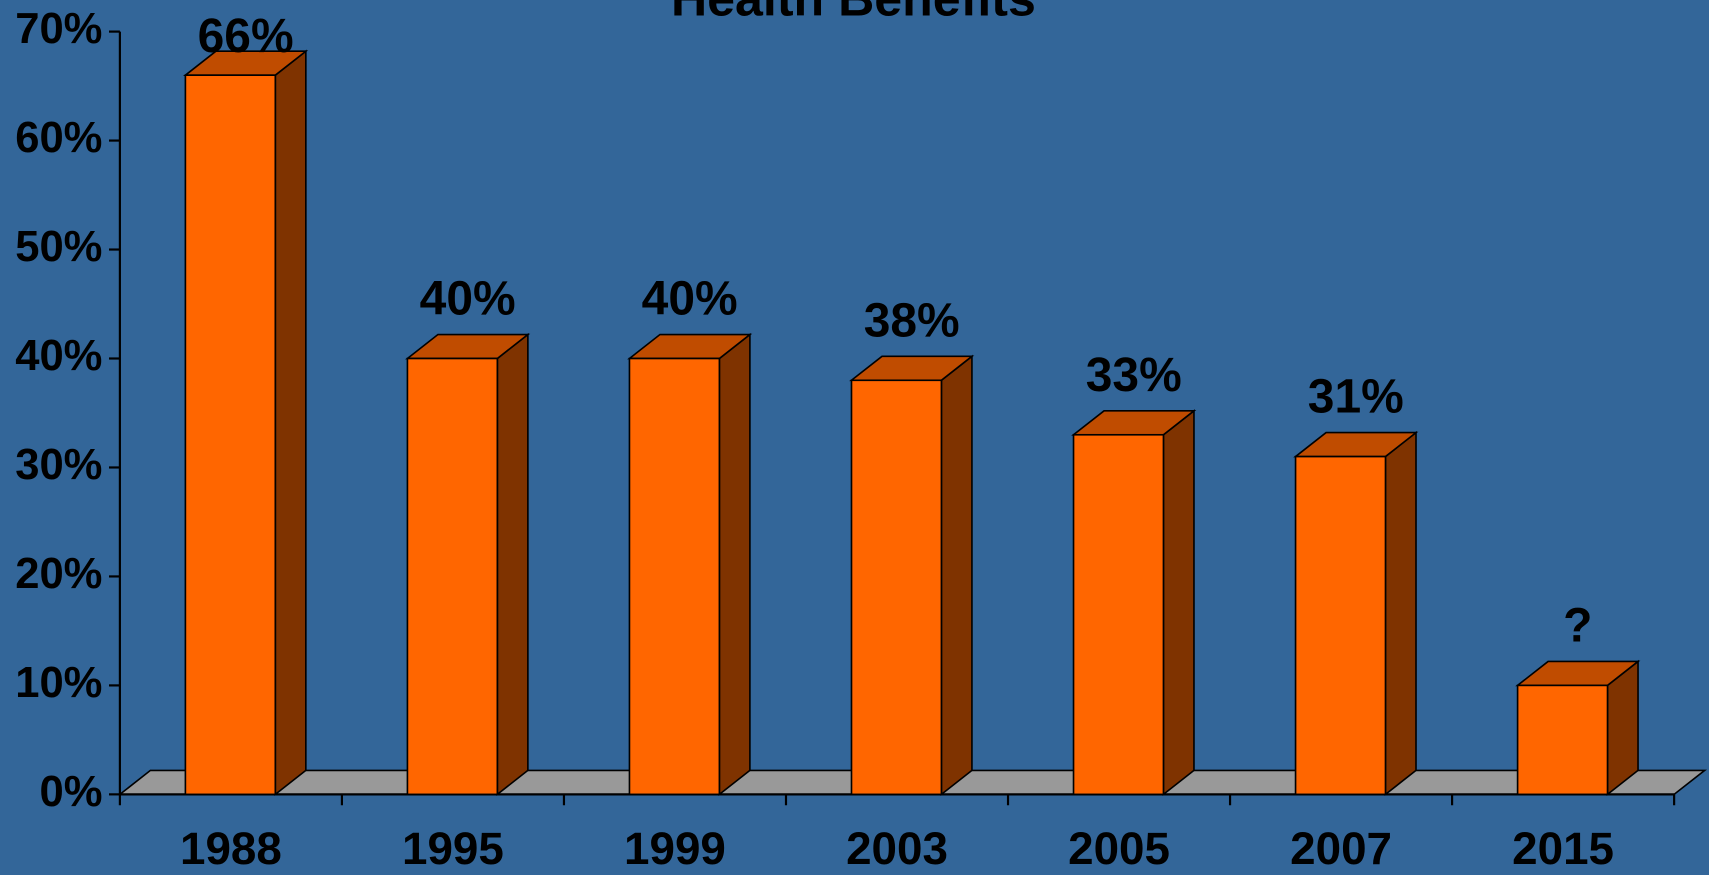  I want to click on y-tick-label: 20%, so click(58, 574).